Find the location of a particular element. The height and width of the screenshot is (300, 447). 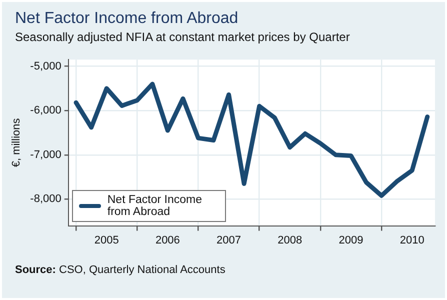

chart-subtitle: Seasonally adjusted NFIA at constant market prices by Quarter is located at coordinates (182, 37).